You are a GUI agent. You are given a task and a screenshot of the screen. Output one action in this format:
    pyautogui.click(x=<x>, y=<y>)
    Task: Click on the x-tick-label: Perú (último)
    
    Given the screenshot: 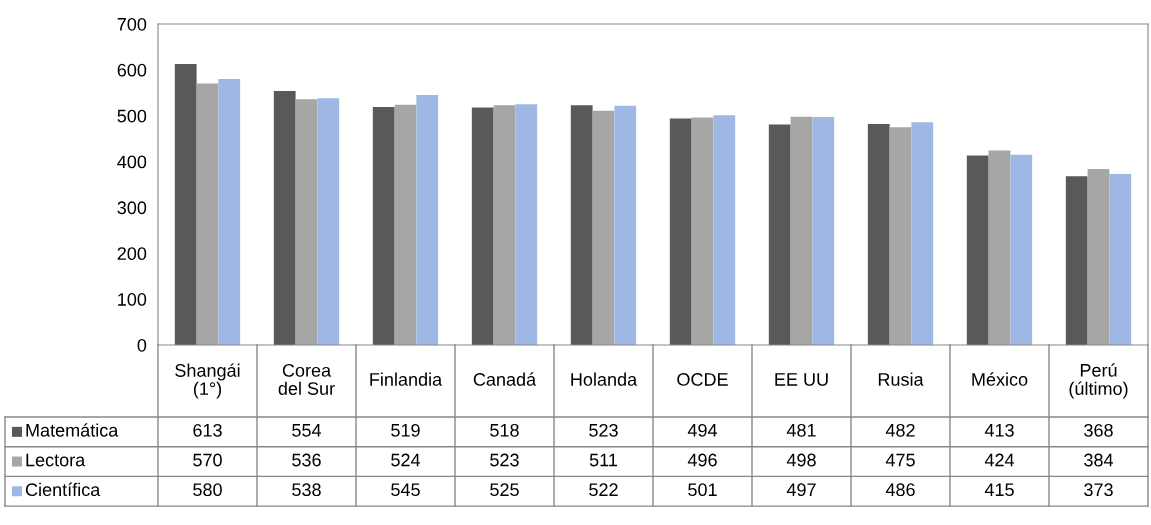 What is the action you would take?
    pyautogui.click(x=1098, y=381)
    